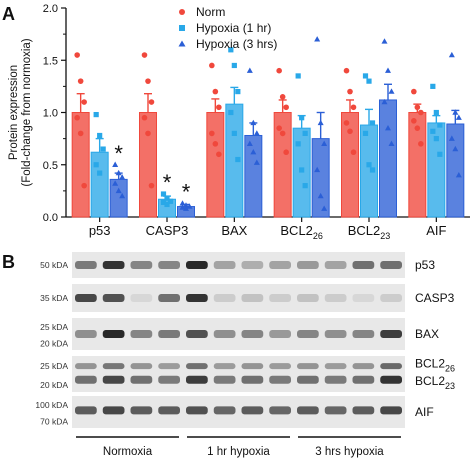 Image resolution: width=474 pixels, height=474 pixels. What do you see at coordinates (51, 405) in the screenshot?
I see `molecular-weight-marker: 100 kDA` at bounding box center [51, 405].